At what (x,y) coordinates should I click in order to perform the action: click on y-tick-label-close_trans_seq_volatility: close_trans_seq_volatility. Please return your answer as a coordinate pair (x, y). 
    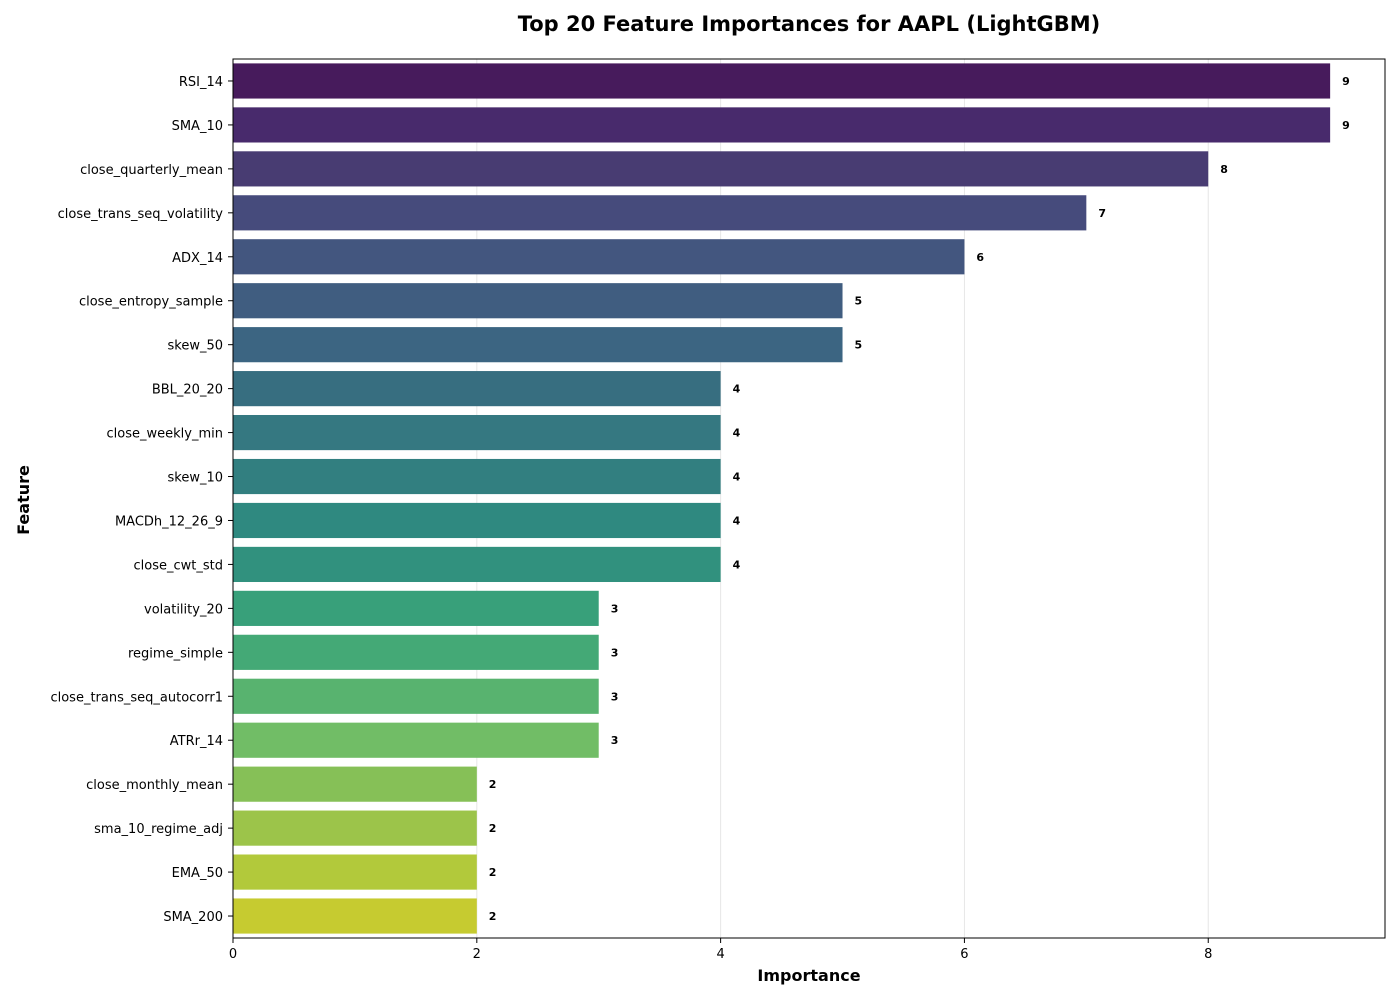
    Looking at the image, I should click on (141, 214).